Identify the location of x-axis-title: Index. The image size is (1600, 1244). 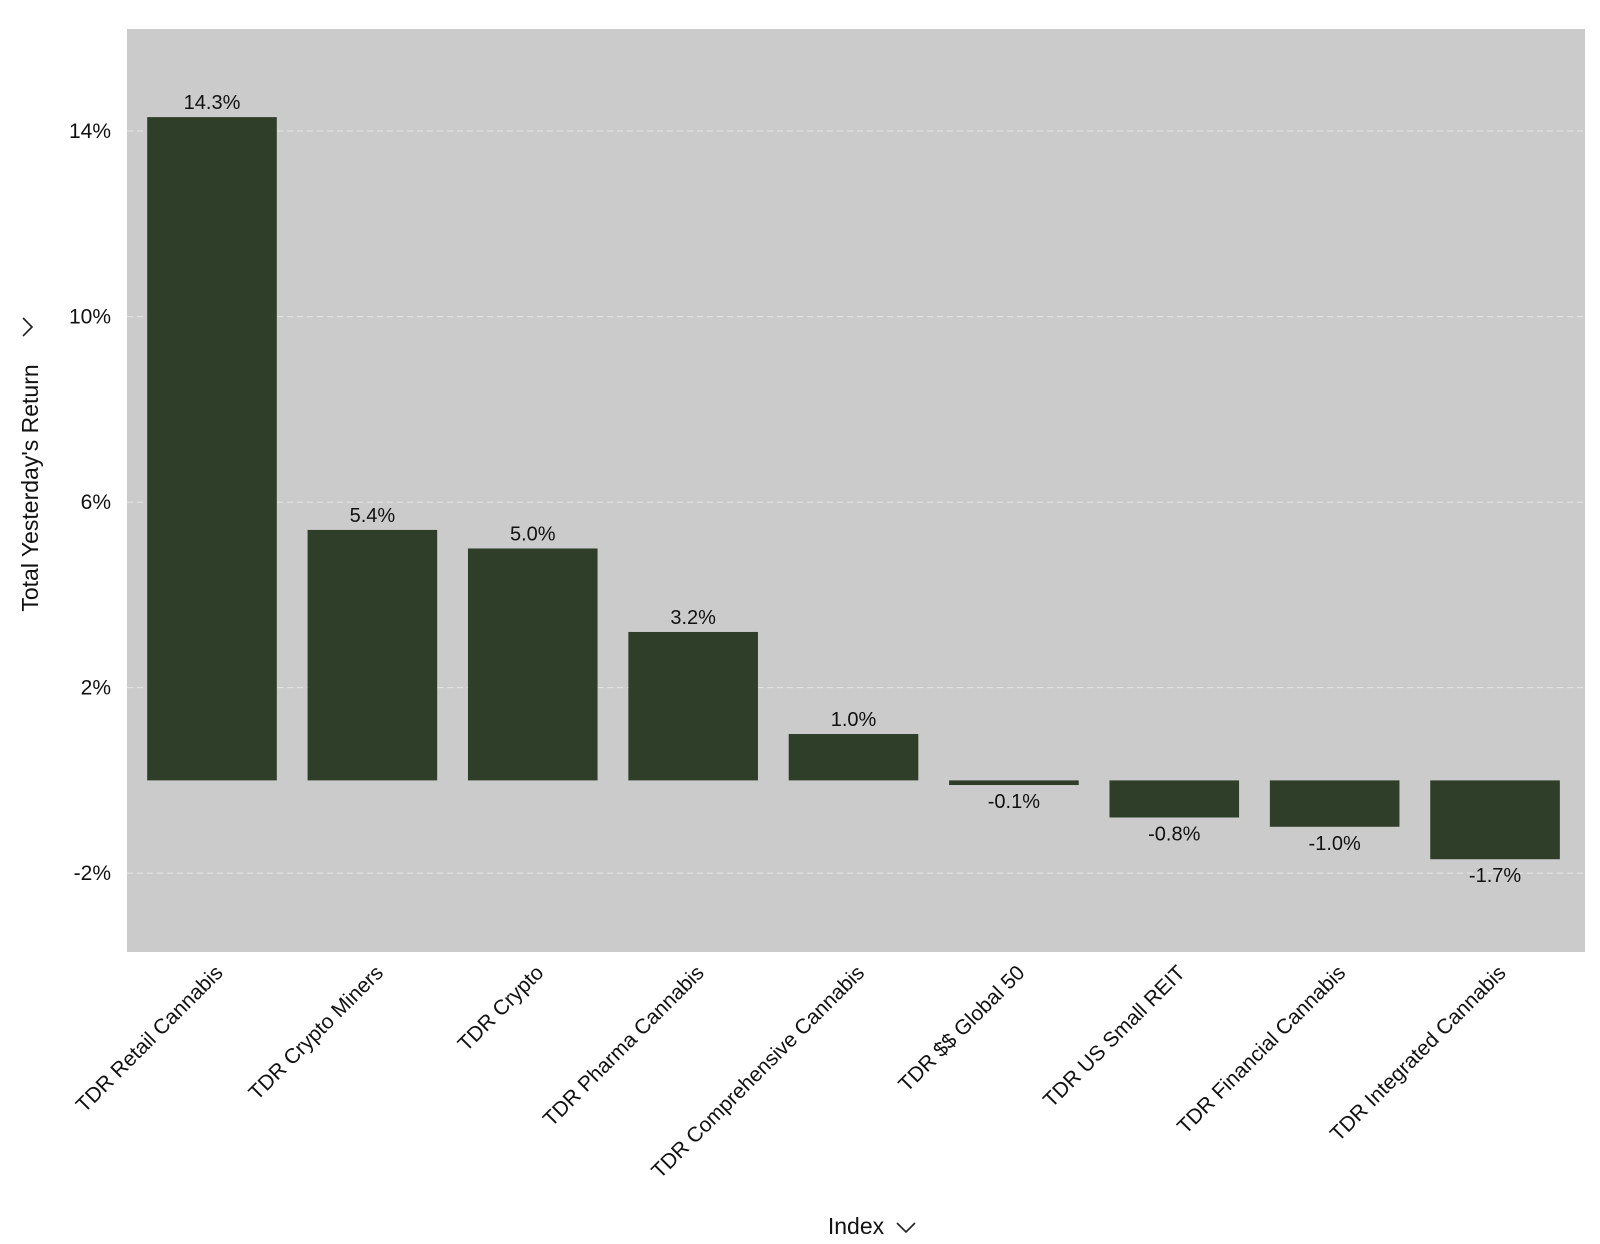
(872, 1226).